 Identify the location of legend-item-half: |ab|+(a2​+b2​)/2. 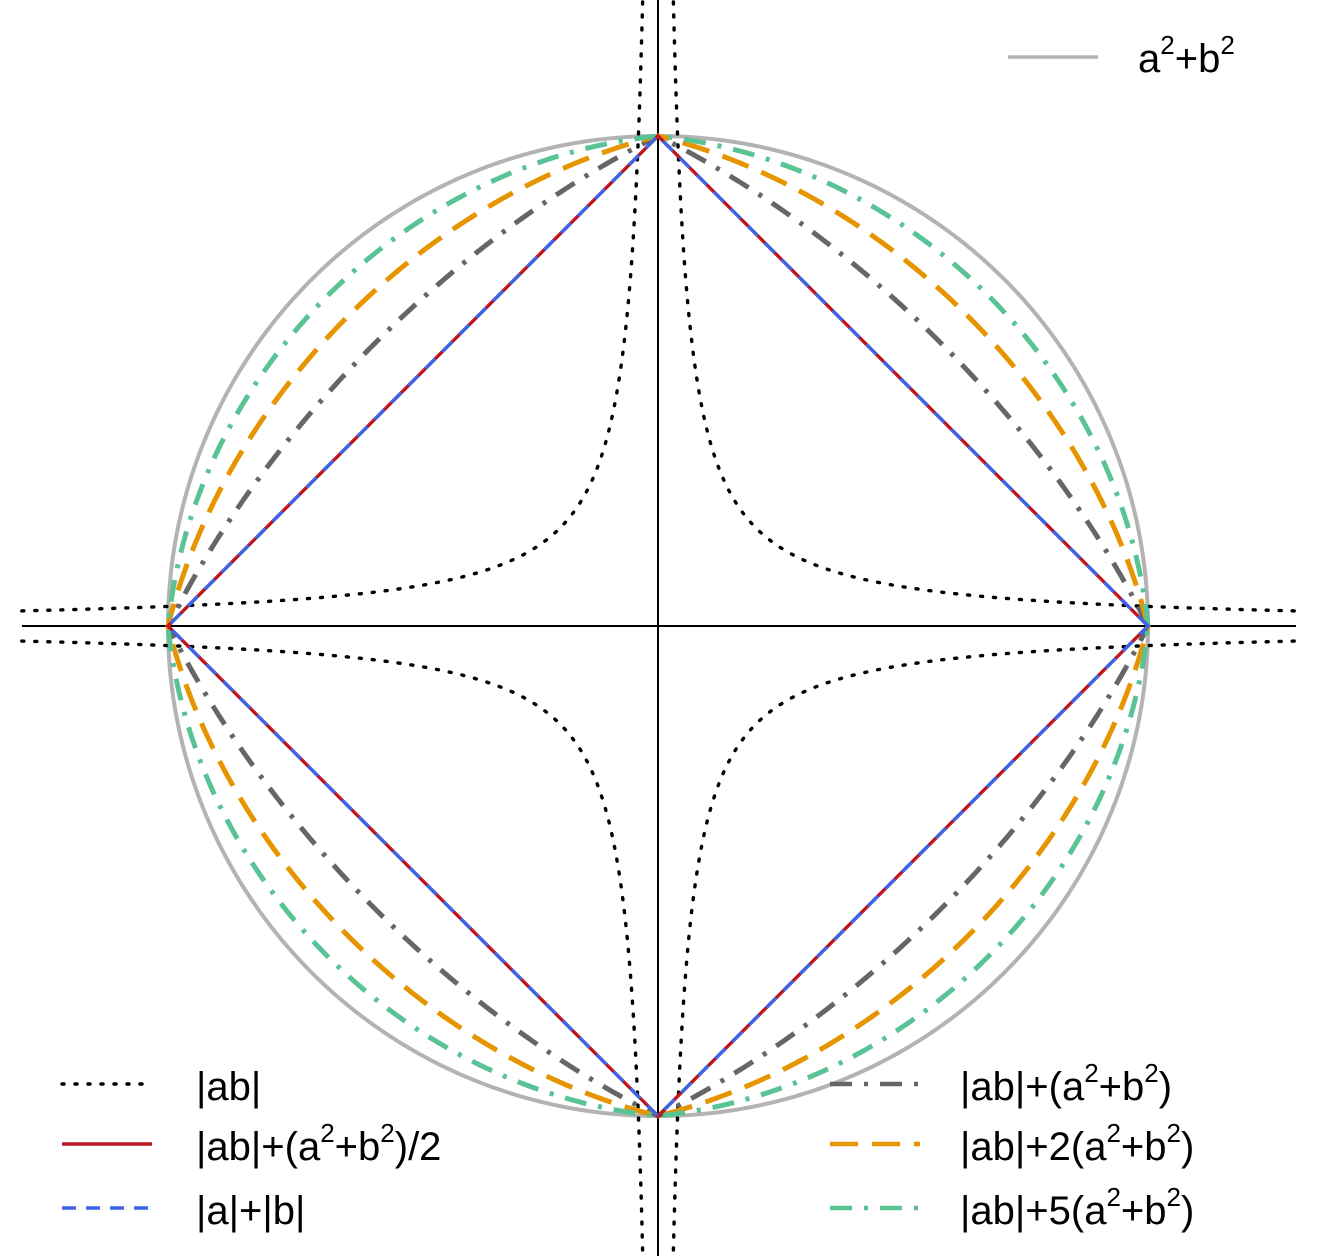
(251, 1143).